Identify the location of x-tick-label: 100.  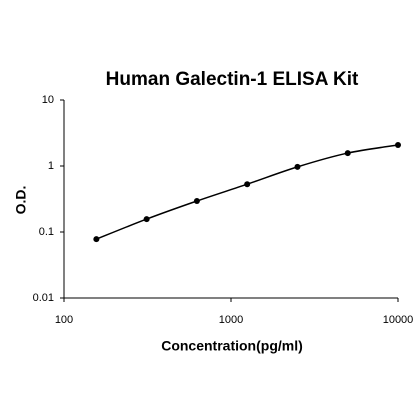
(64, 320).